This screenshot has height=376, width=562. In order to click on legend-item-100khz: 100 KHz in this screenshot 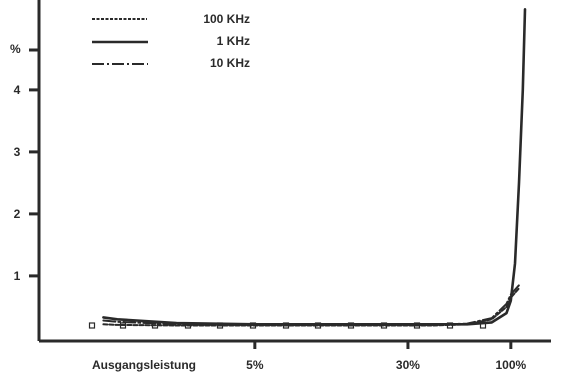, I will do `click(171, 19)`.